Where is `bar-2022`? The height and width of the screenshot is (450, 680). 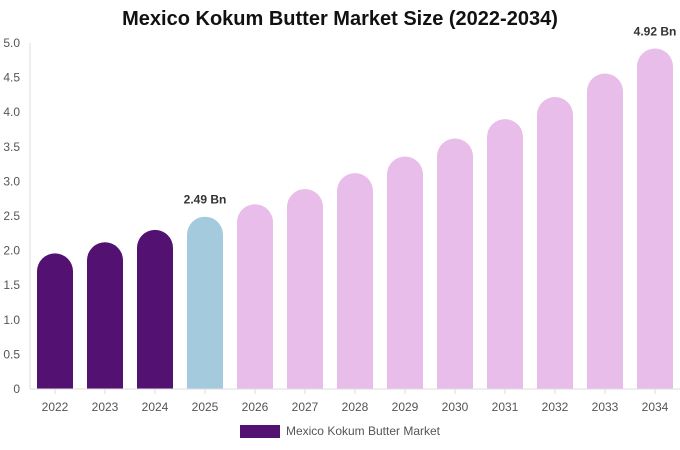
bar-2022 is located at coordinates (55, 321).